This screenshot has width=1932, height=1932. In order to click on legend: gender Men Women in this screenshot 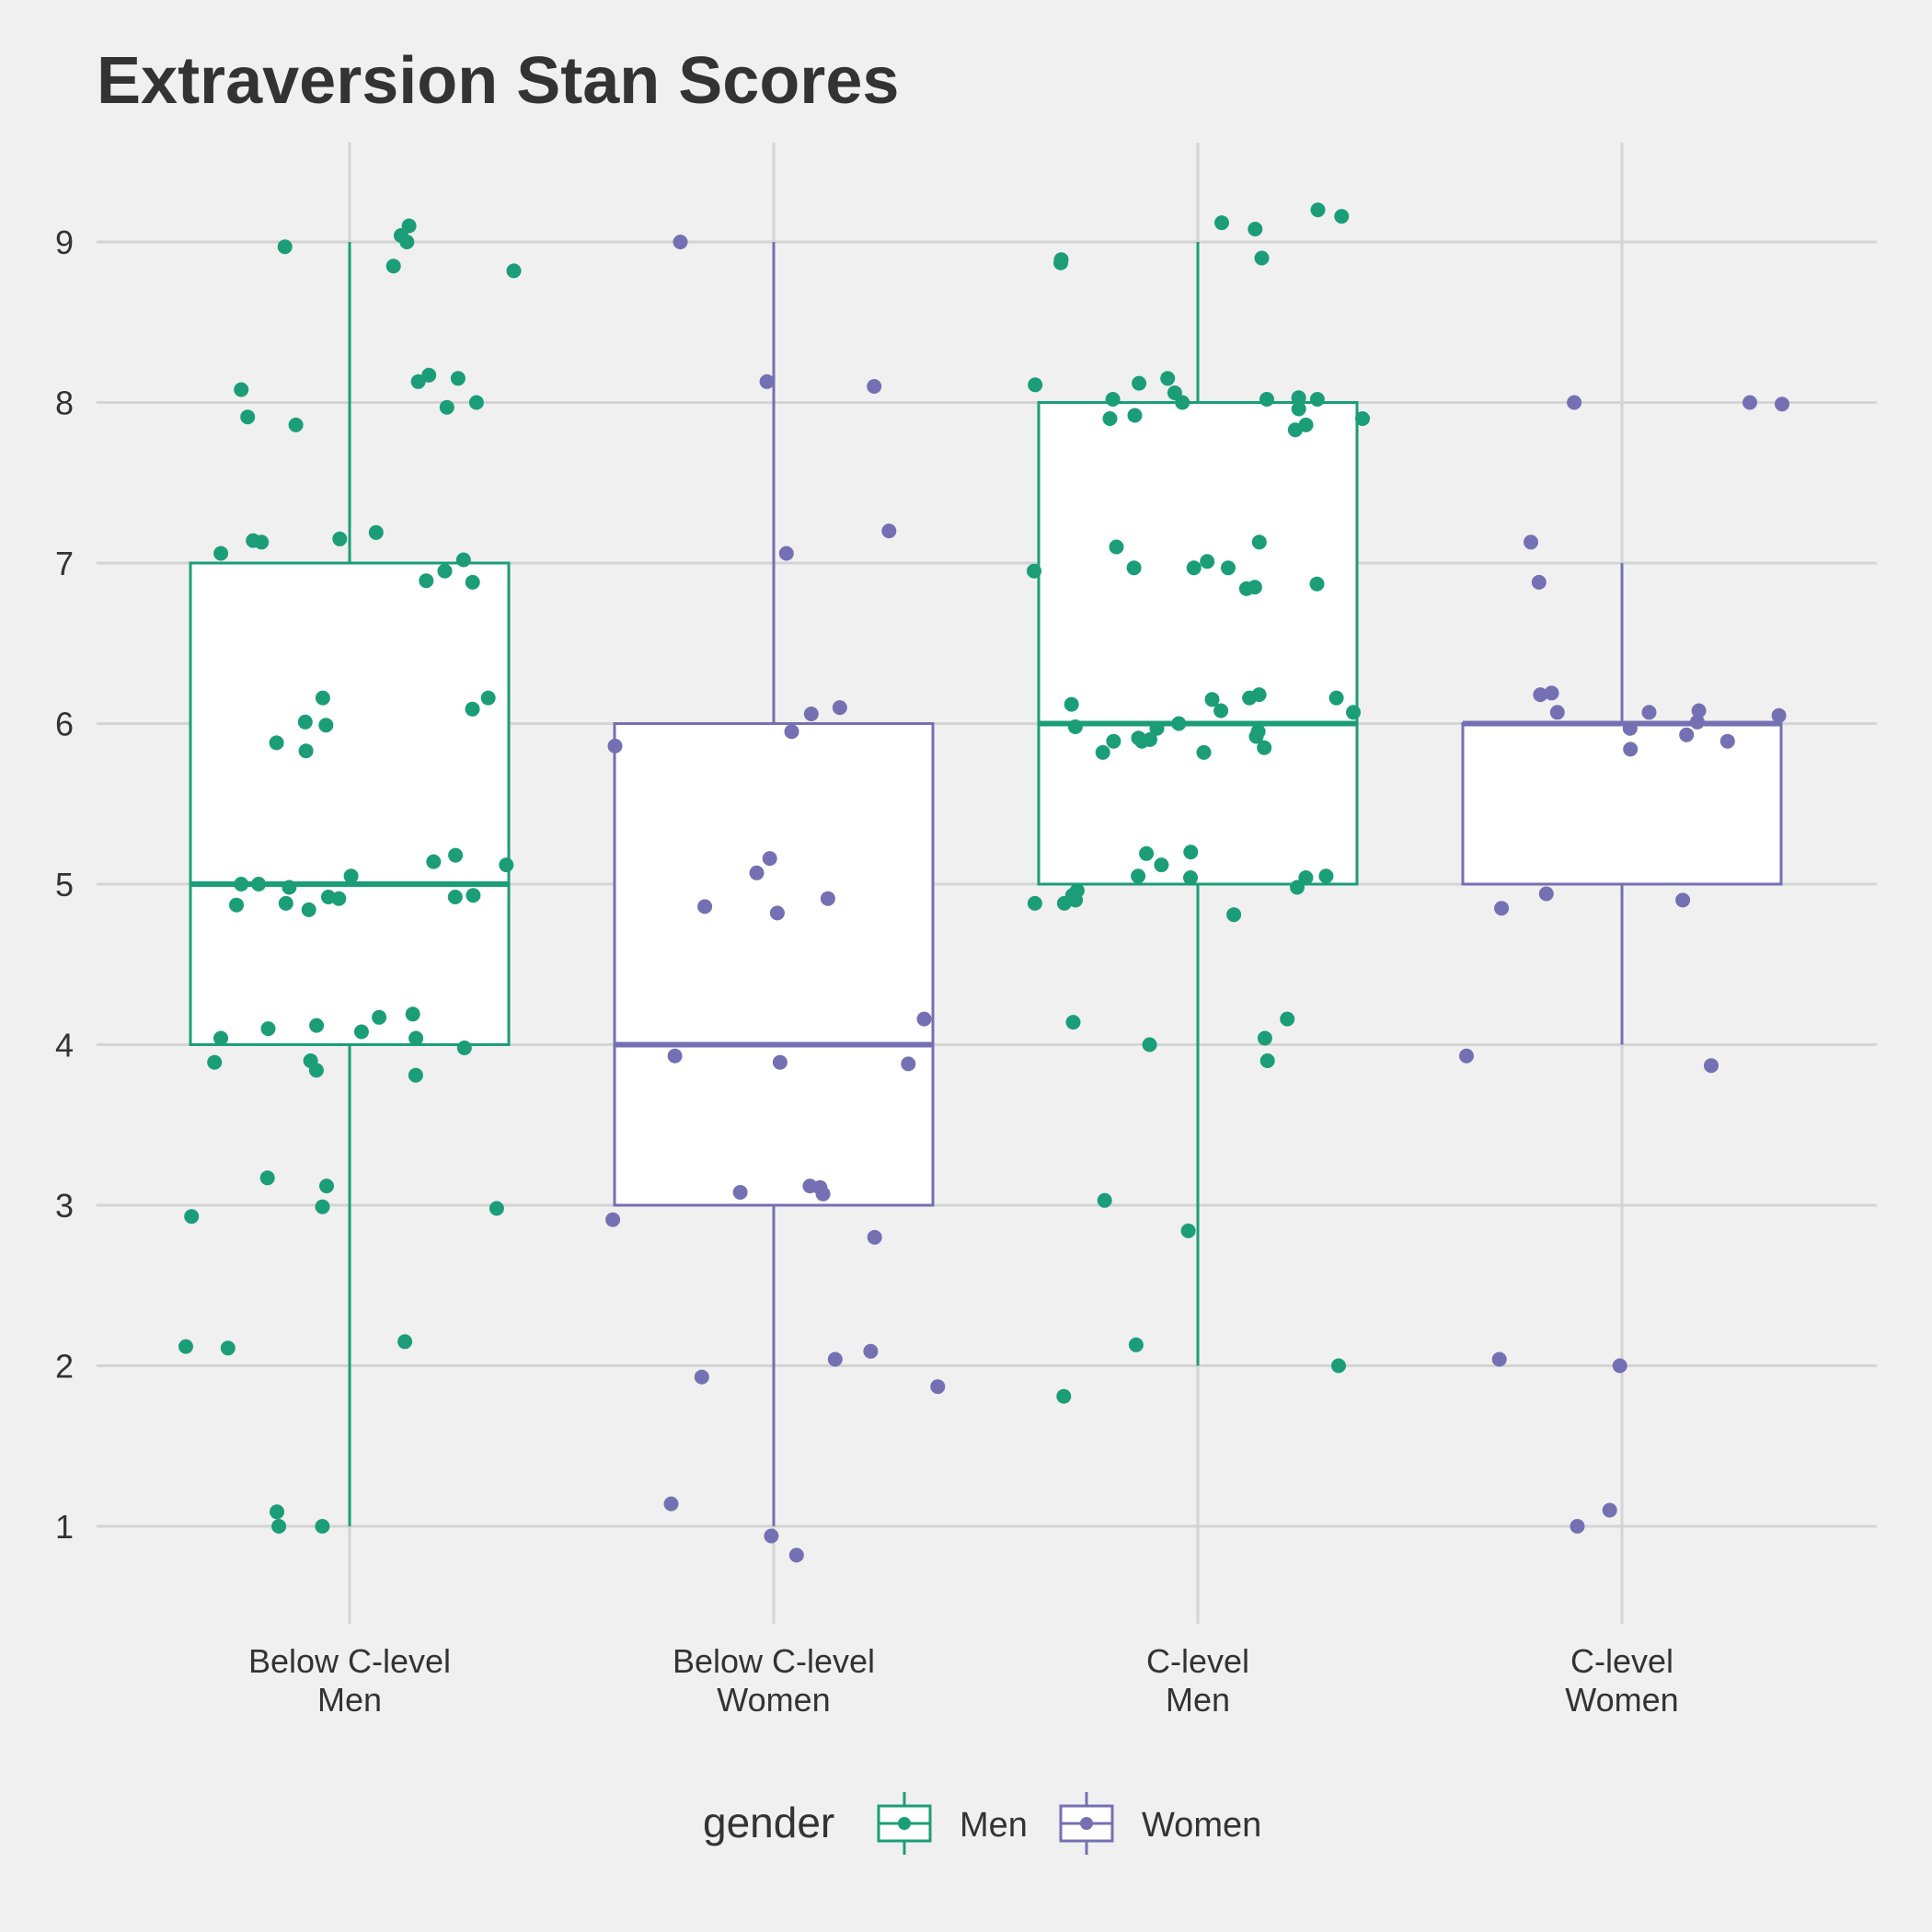, I will do `click(982, 1823)`.